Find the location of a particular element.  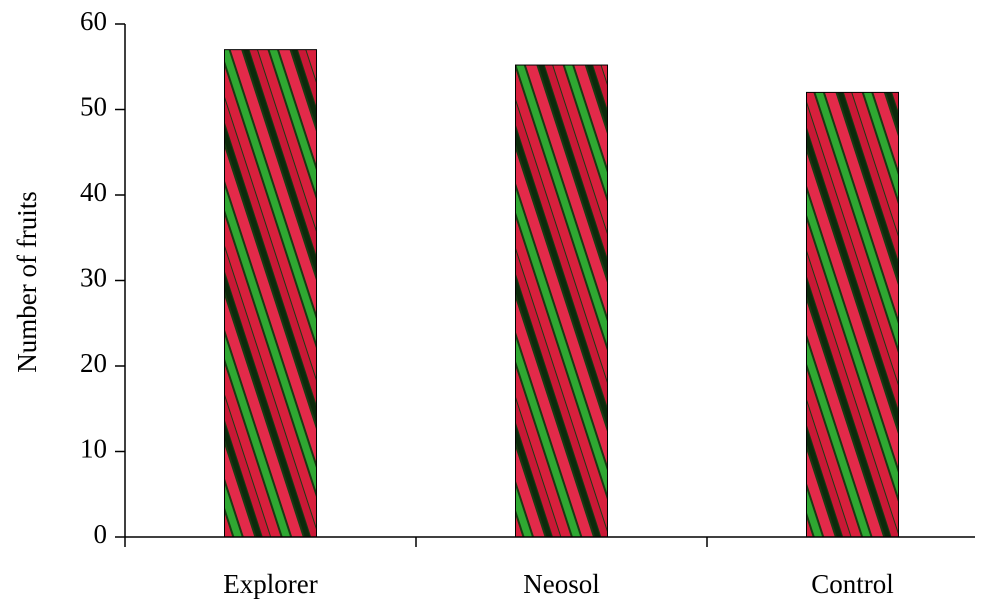

x-tick-label: Control is located at coordinates (852, 584).